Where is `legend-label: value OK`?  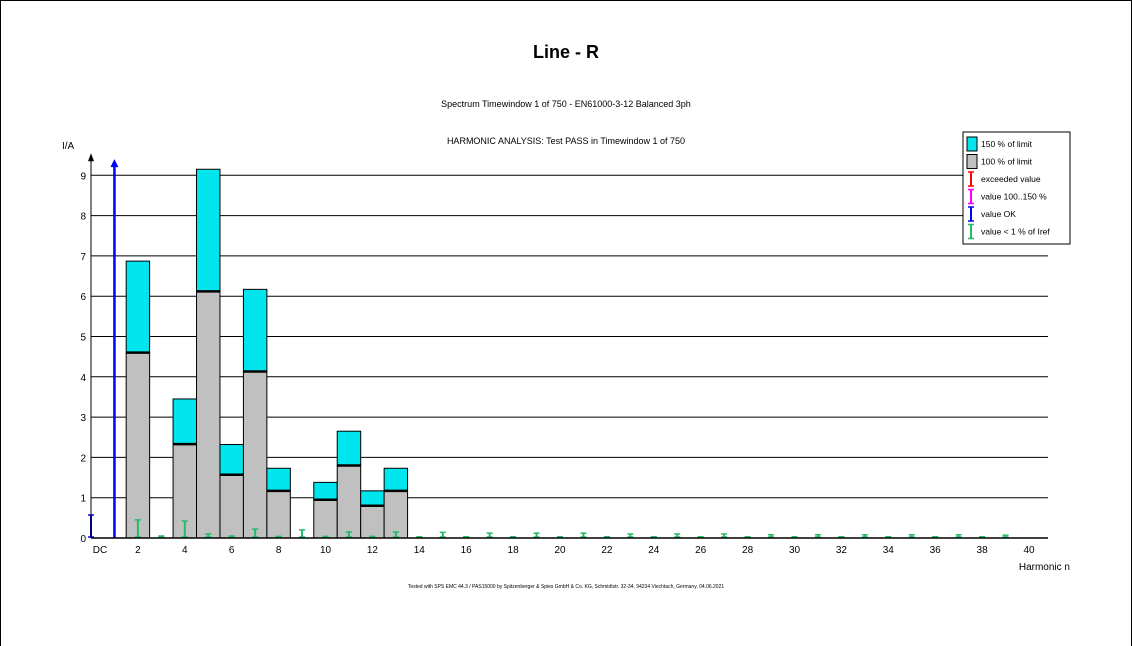
legend-label: value OK is located at coordinates (998, 214).